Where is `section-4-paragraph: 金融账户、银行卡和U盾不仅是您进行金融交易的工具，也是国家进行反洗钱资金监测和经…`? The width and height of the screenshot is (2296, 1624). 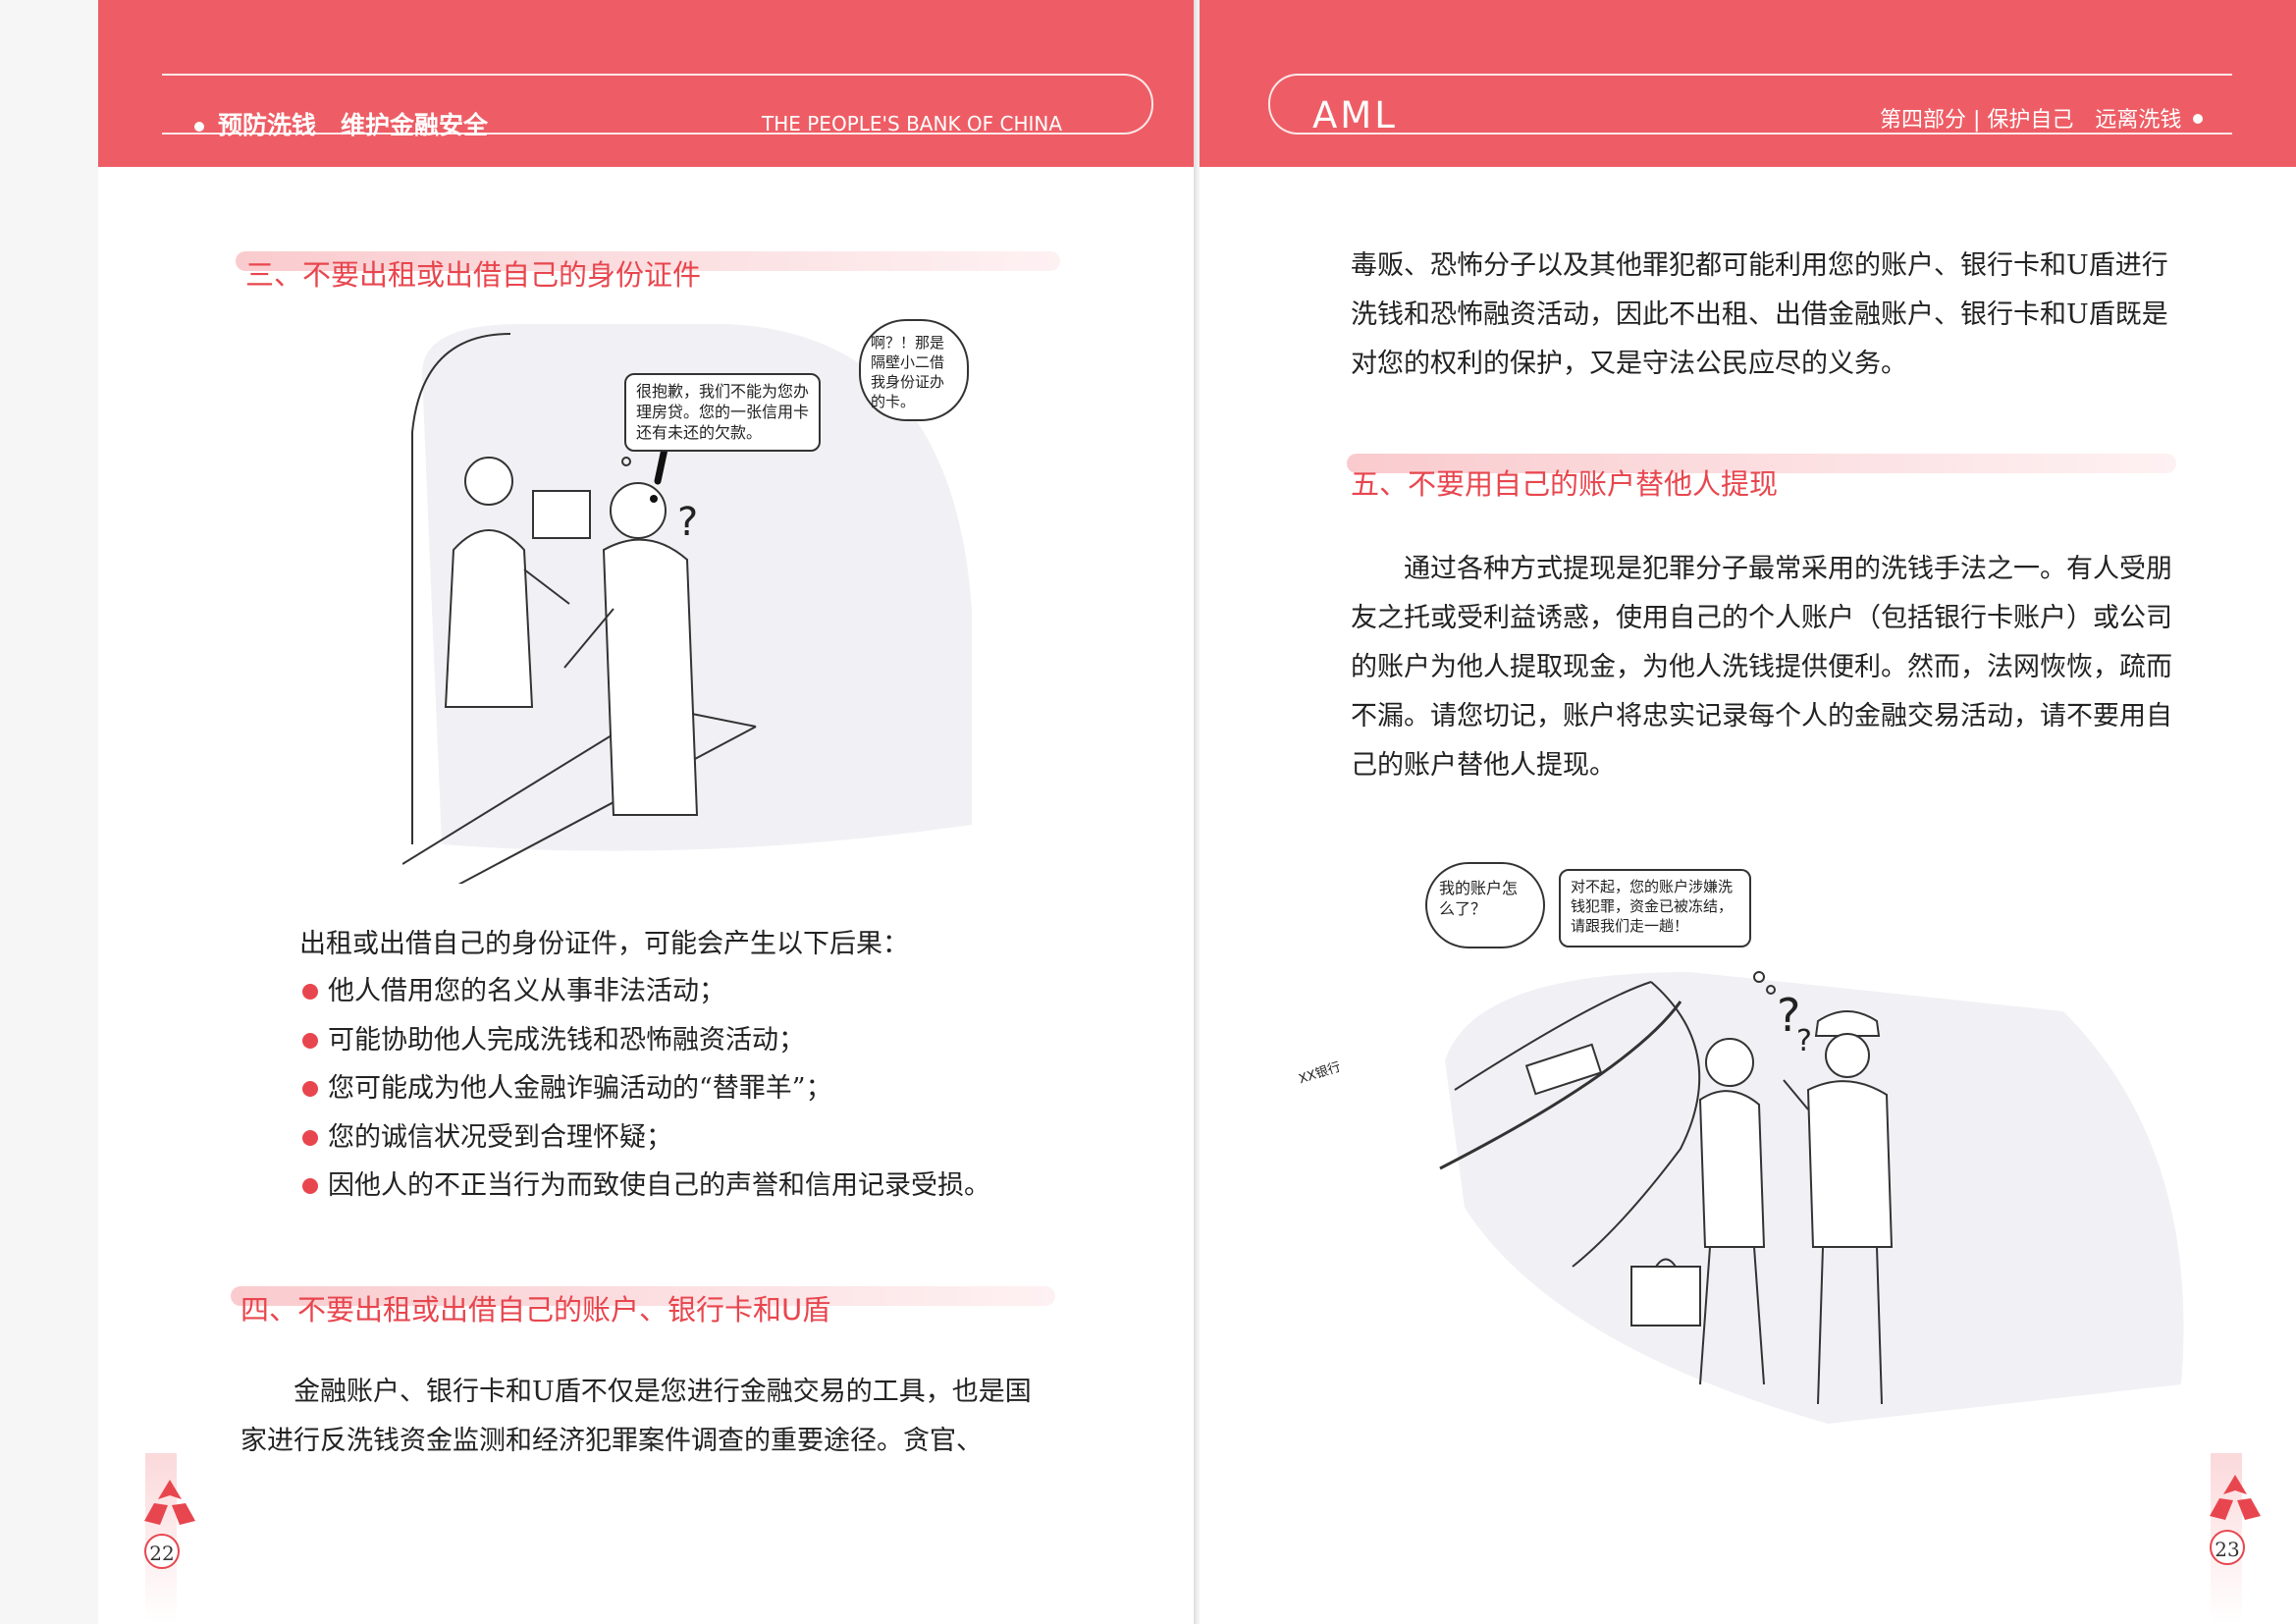 section-4-paragraph: 金融账户、银行卡和U盾不仅是您进行金融交易的工具，也是国家进行反洗钱资金监测和经… is located at coordinates (636, 1416).